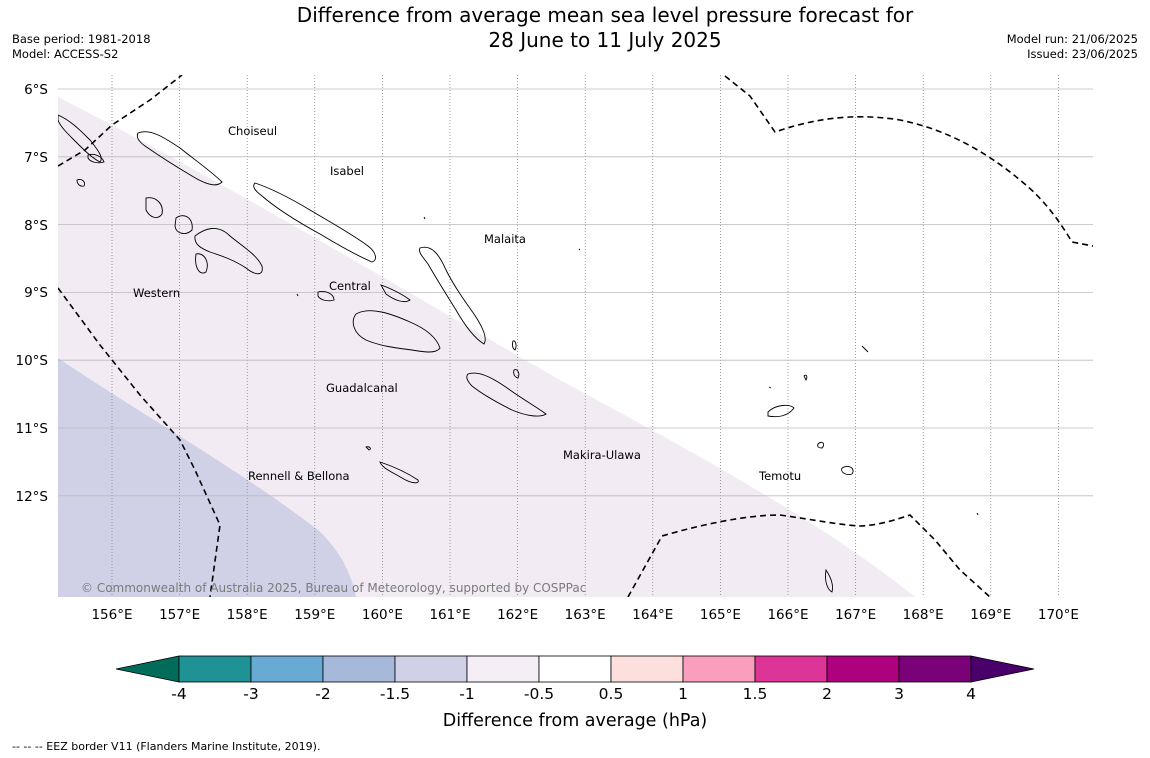 The height and width of the screenshot is (758, 1150). I want to click on lon-label: 157°E, so click(179, 615).